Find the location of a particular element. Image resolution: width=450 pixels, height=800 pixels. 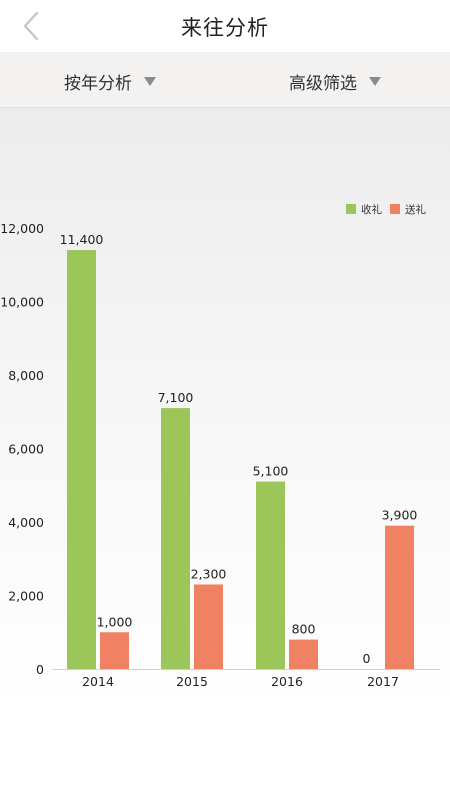

advanced-filter-dropdown: 高级筛选 is located at coordinates (335, 81).